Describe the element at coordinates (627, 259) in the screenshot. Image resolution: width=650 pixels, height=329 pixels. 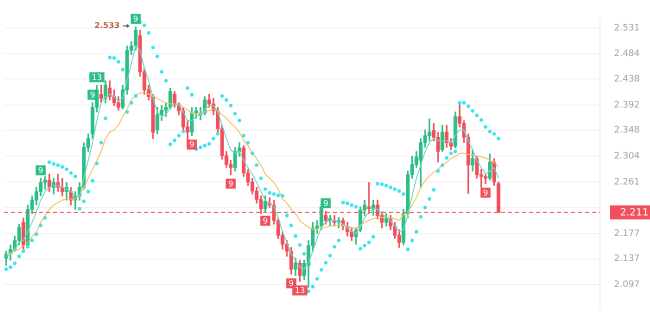
I see `y-tick-label: 2.137` at that location.